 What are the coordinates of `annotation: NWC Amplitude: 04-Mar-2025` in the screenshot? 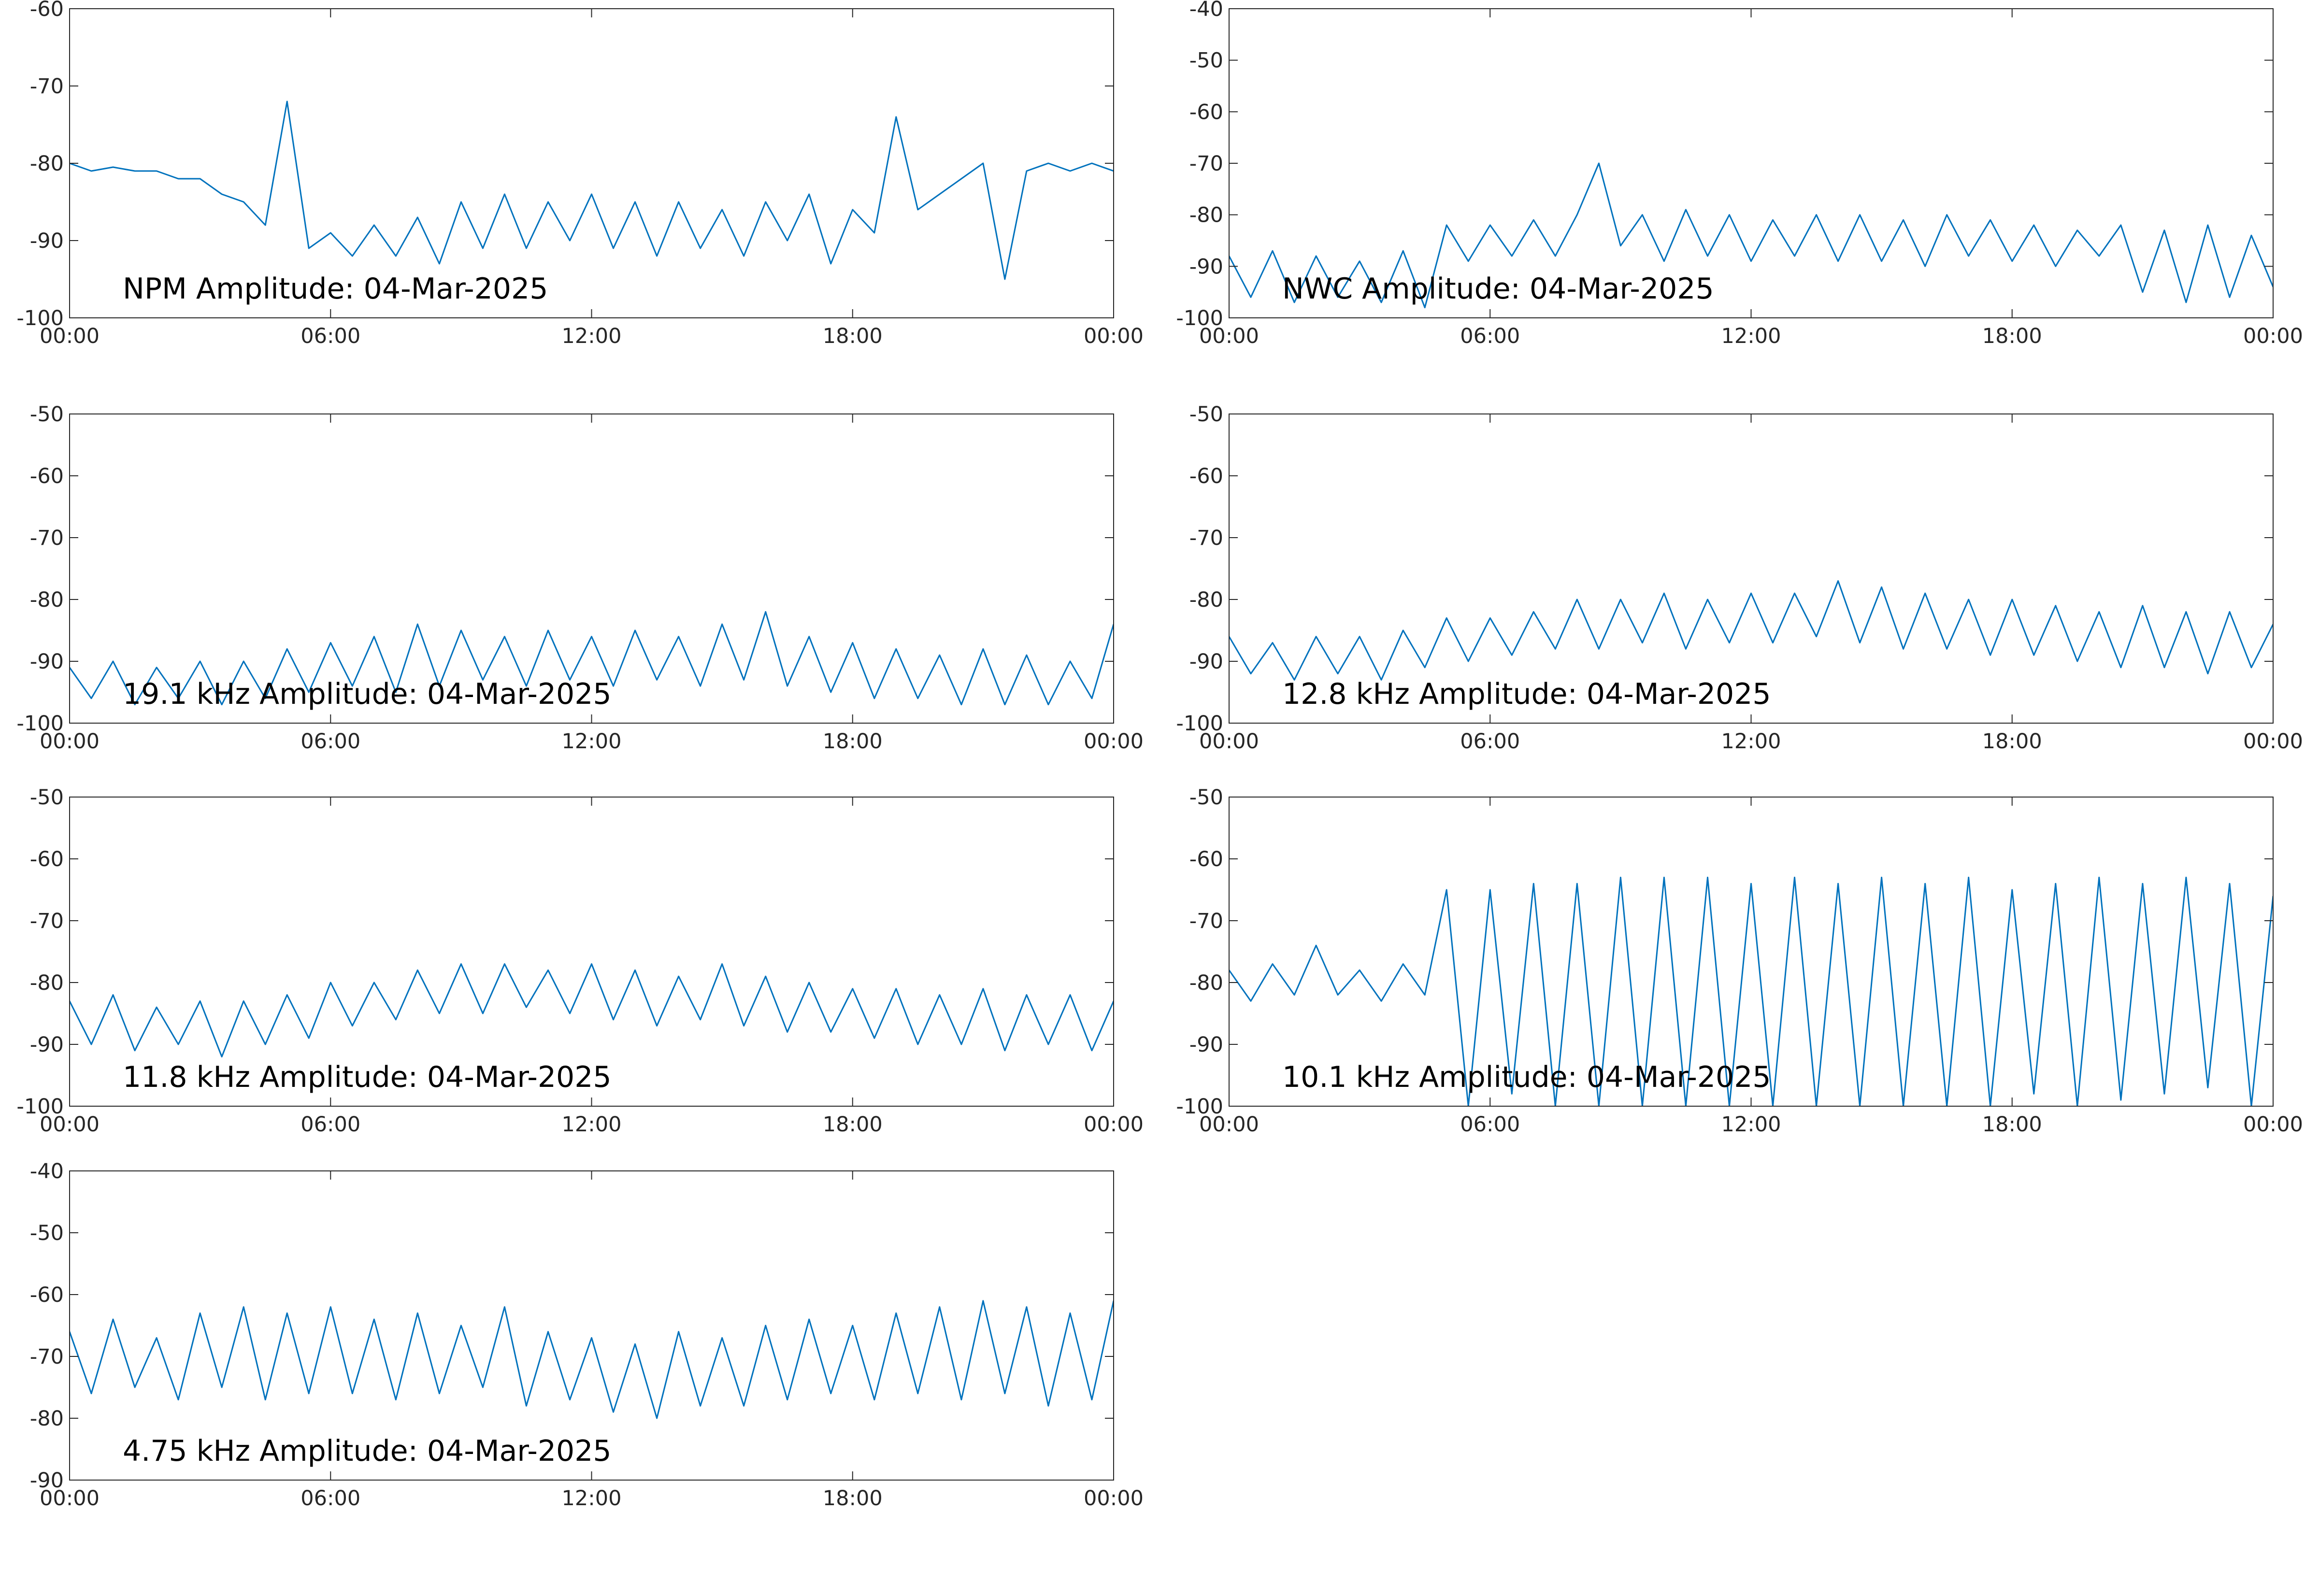 It's located at (1498, 289).